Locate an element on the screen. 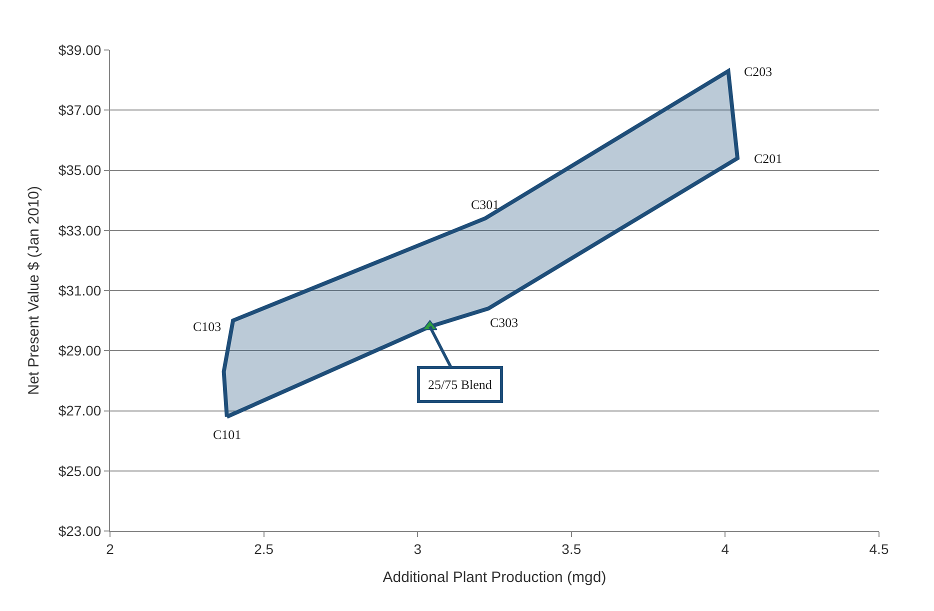 The width and height of the screenshot is (934, 611). annotation: C301 is located at coordinates (485, 204).